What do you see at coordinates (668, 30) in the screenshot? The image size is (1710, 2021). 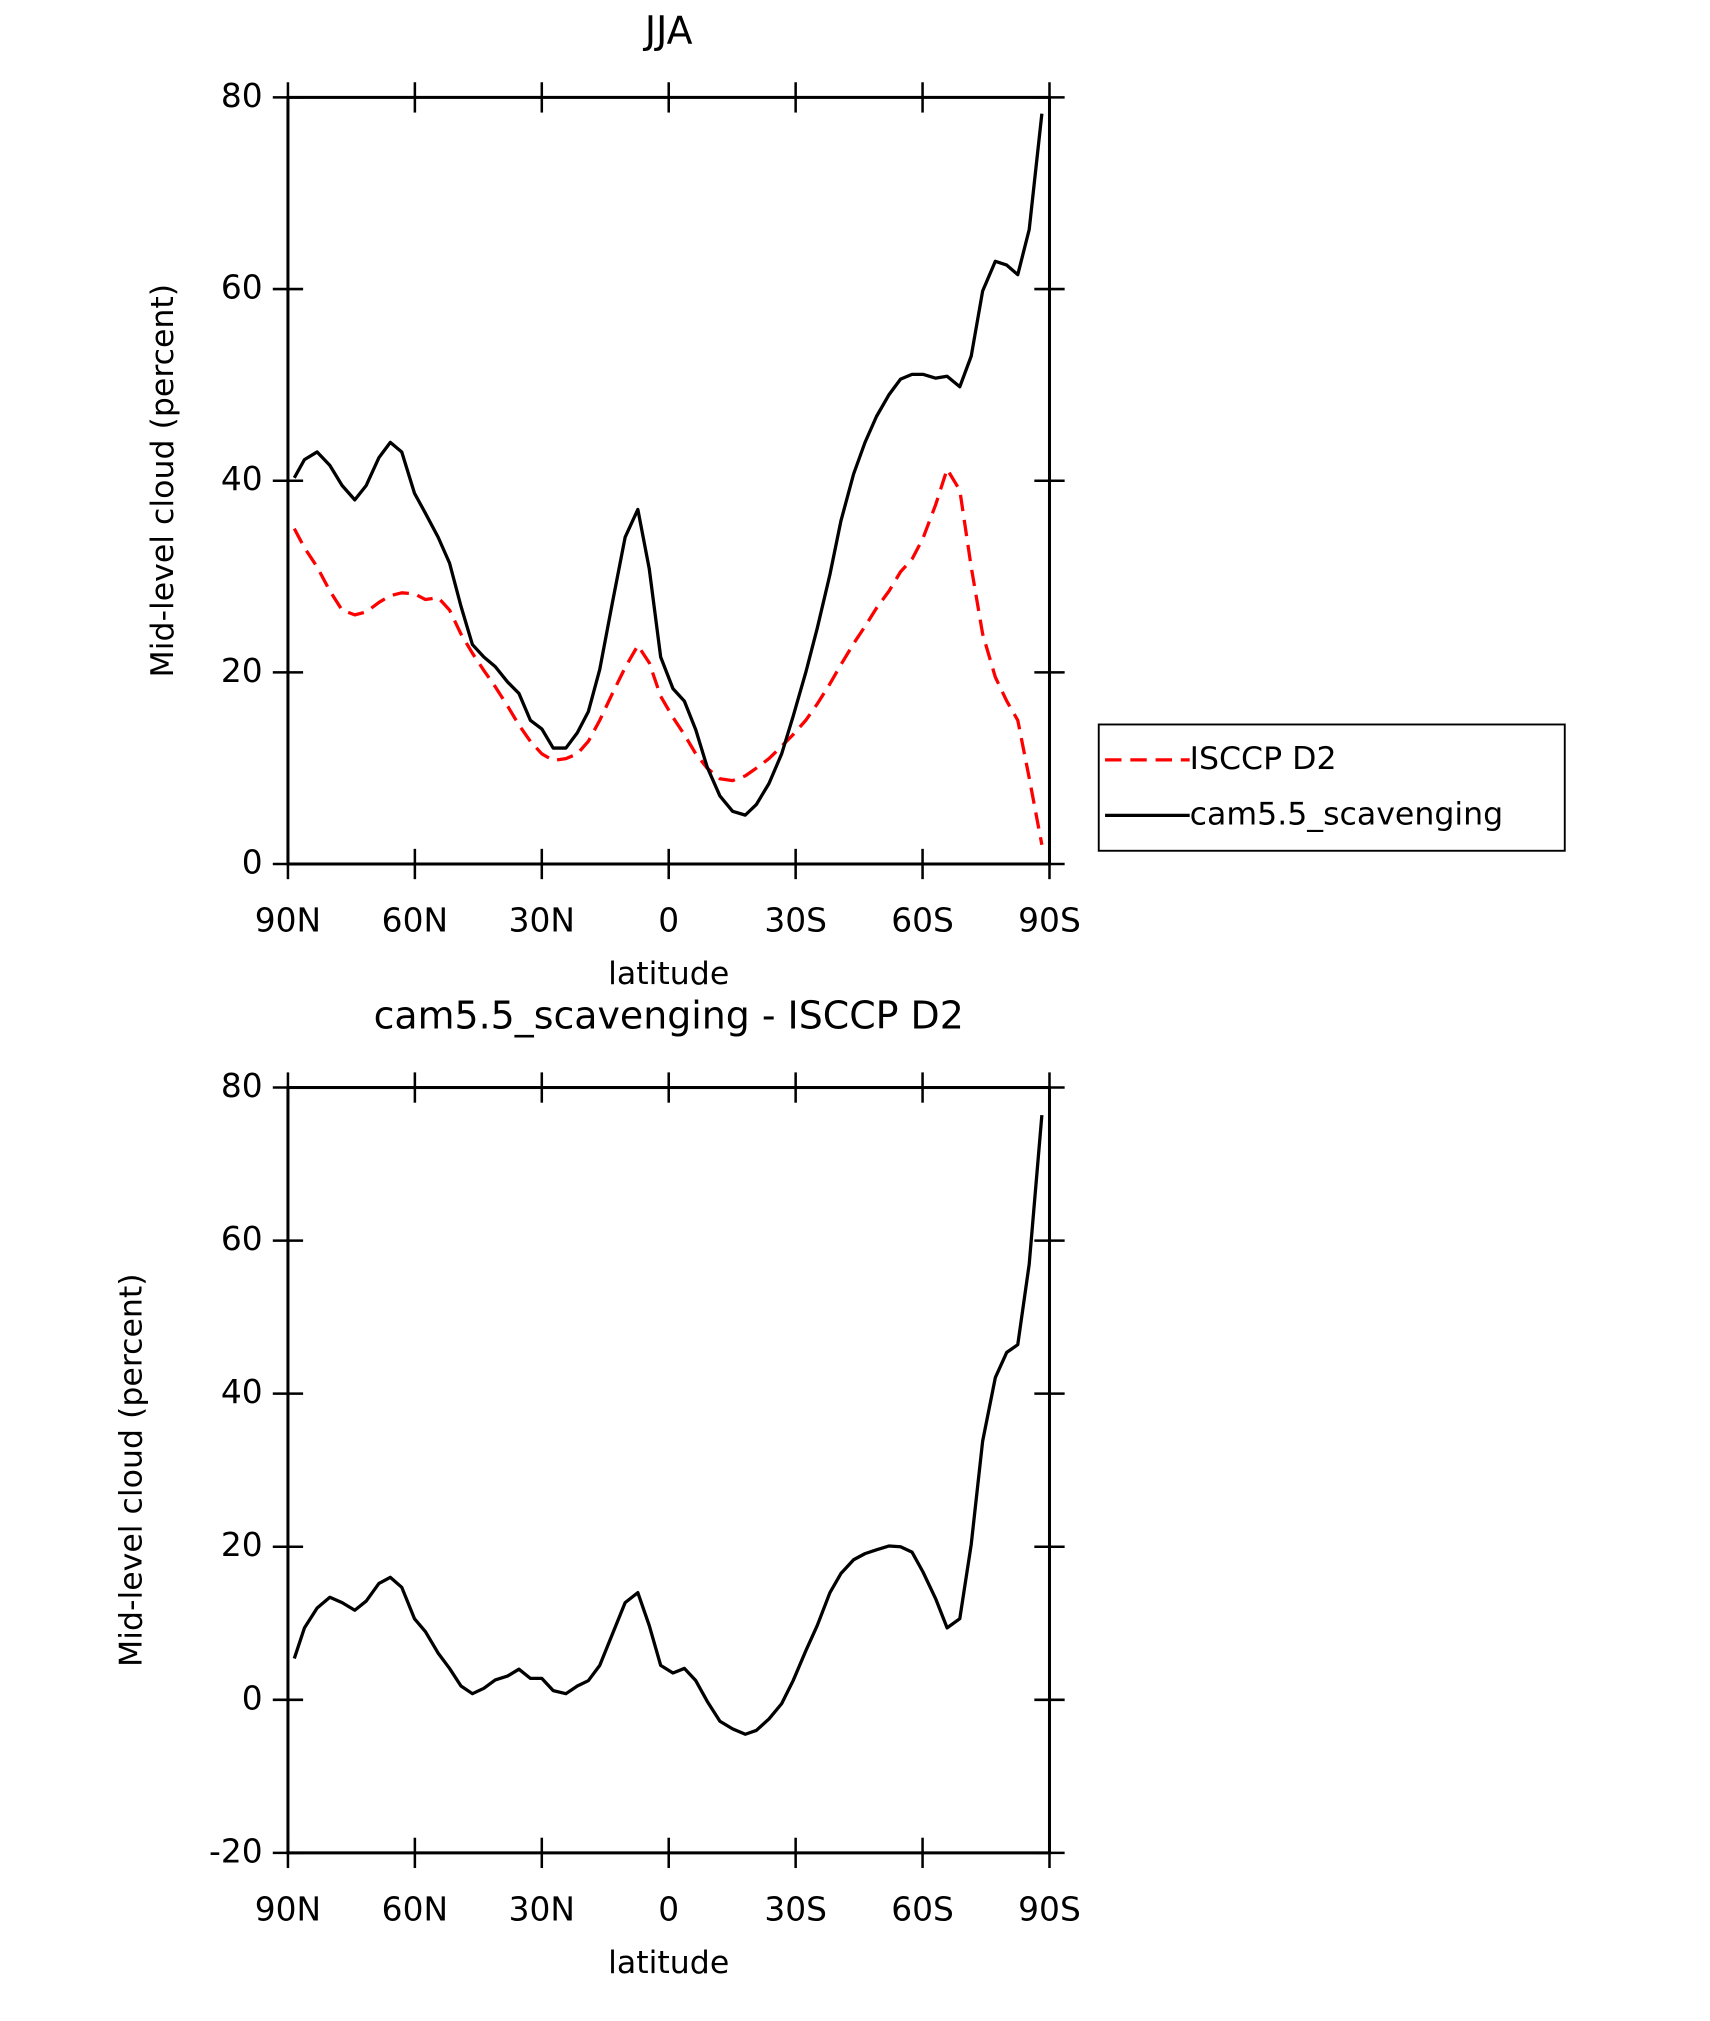 I see `chart-title: JJA` at bounding box center [668, 30].